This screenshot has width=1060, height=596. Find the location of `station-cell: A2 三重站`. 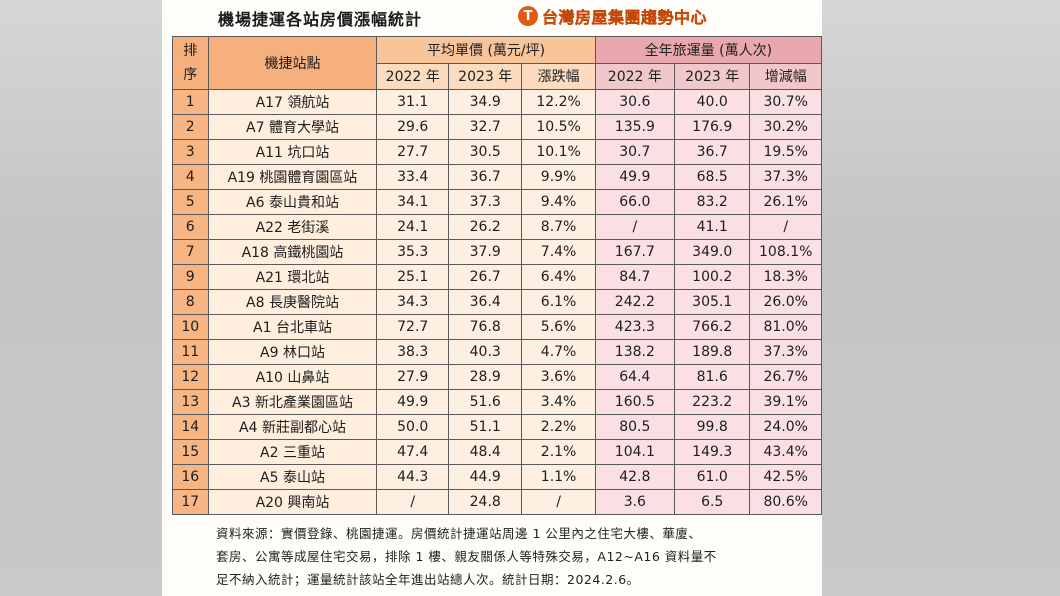

station-cell: A2 三重站 is located at coordinates (292, 452).